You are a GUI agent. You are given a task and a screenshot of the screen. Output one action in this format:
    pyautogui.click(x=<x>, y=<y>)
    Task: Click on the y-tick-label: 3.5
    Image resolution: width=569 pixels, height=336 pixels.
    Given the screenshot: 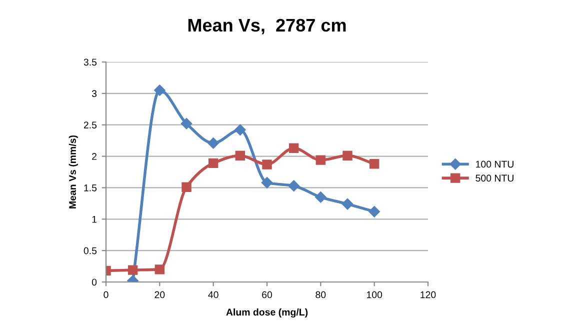 What is the action you would take?
    pyautogui.click(x=90, y=62)
    